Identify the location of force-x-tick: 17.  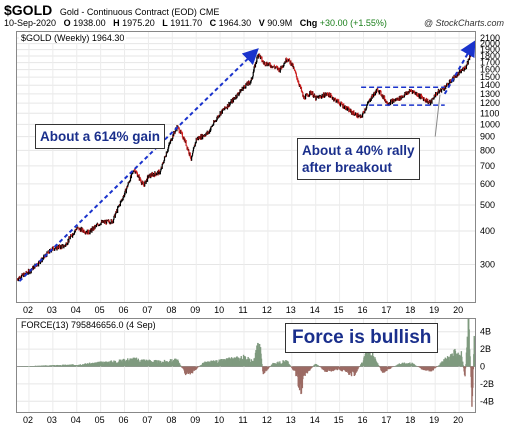
(386, 420).